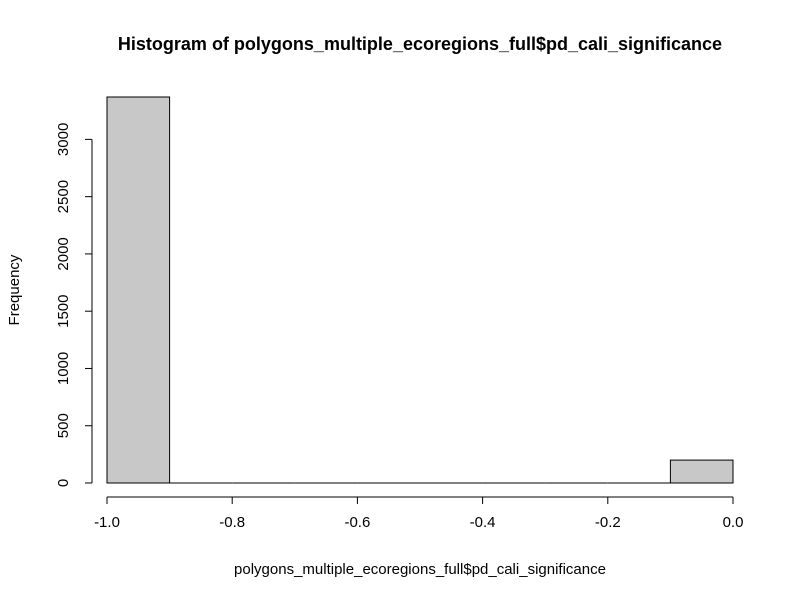 The width and height of the screenshot is (800, 600). Describe the element at coordinates (608, 522) in the screenshot. I see `x-tick-label: -0.2` at that location.